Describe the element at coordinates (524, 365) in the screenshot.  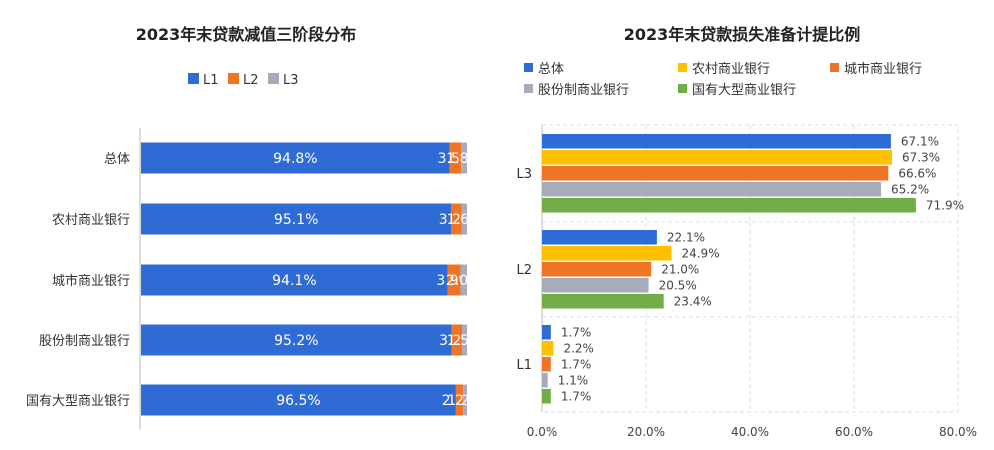
I see `right-category-label: L1` at that location.